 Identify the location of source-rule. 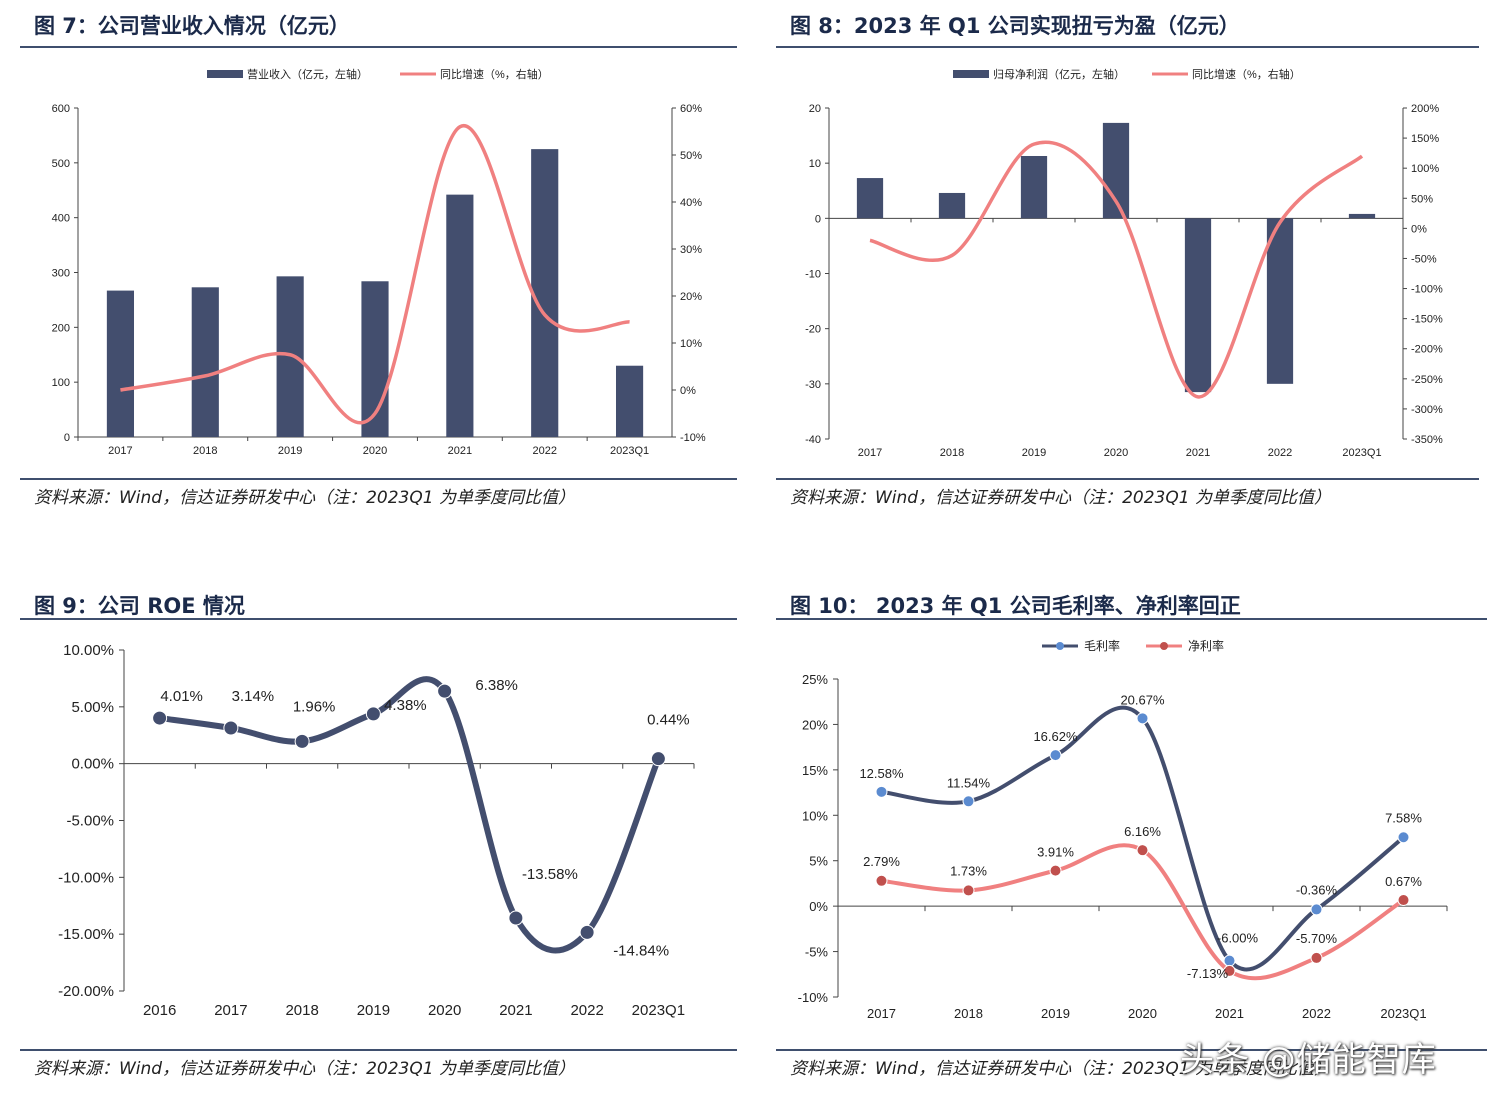
(378, 1050).